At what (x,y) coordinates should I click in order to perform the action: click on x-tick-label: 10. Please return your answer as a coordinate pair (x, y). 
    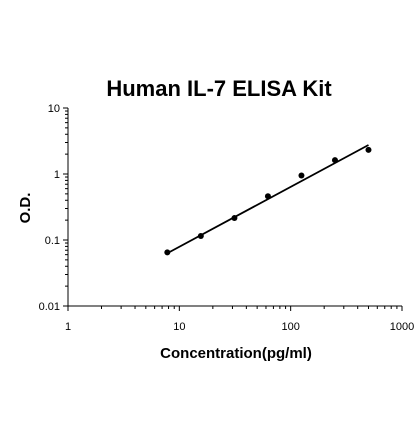
    Looking at the image, I should click on (179, 327).